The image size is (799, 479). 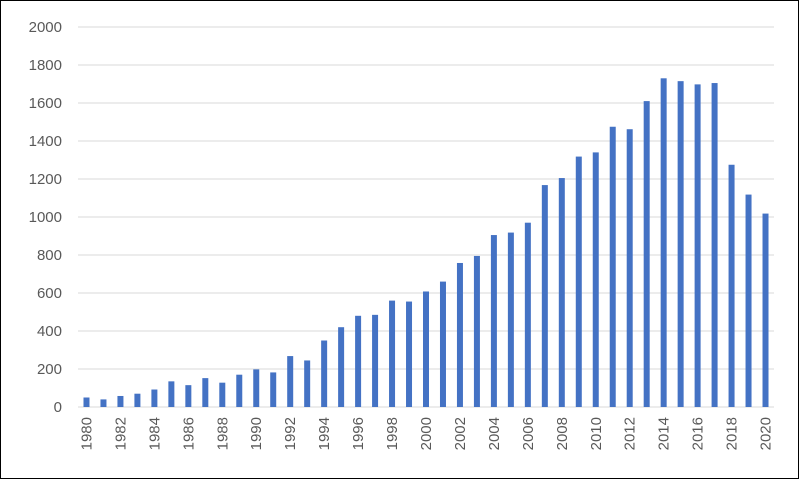 What do you see at coordinates (527, 314) in the screenshot?
I see `bar-2006` at bounding box center [527, 314].